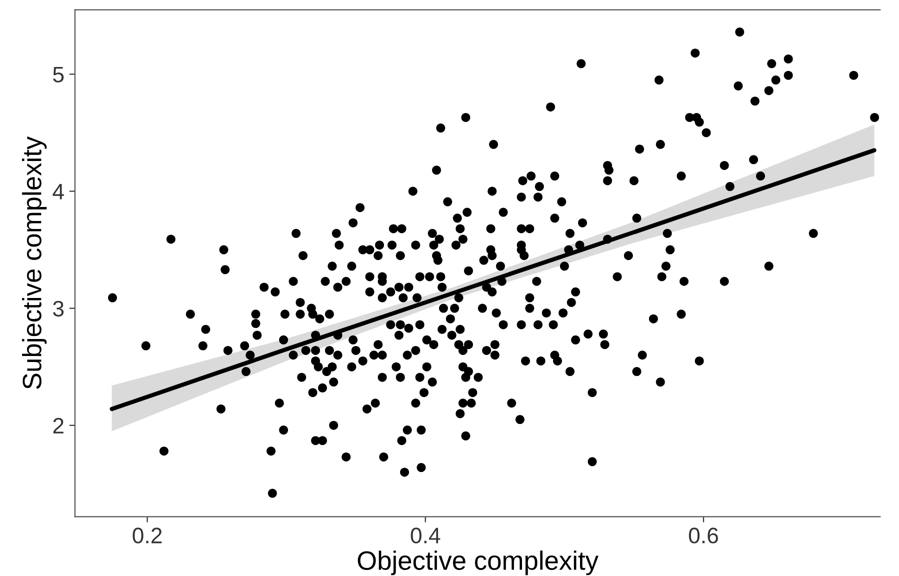 The width and height of the screenshot is (899, 576). Describe the element at coordinates (478, 563) in the screenshot. I see `x-axis-title: Objective complexity` at that location.